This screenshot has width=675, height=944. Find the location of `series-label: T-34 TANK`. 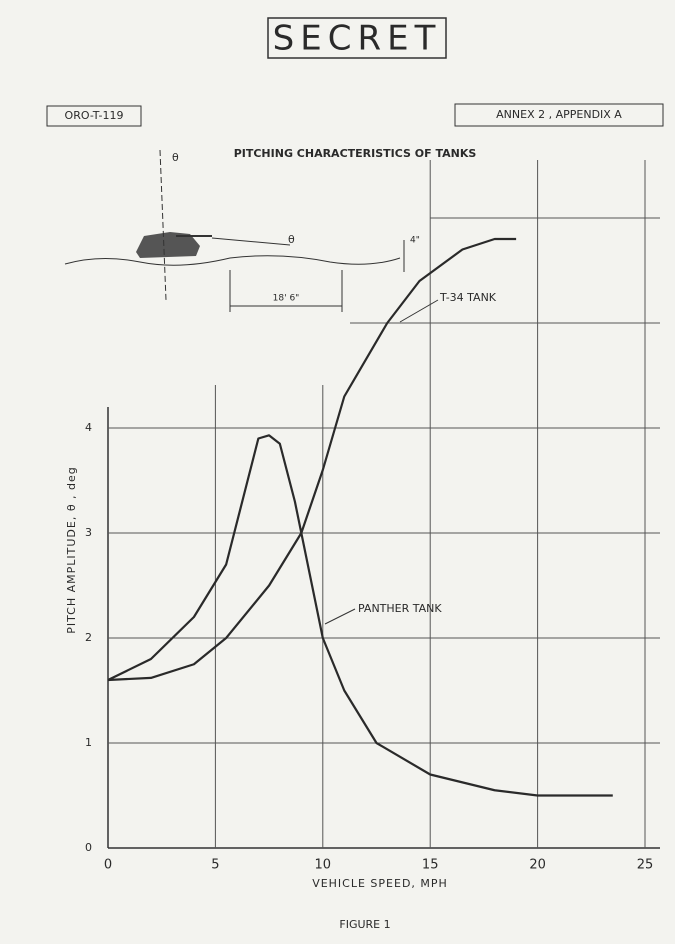

series-label: T-34 TANK is located at coordinates (468, 297).